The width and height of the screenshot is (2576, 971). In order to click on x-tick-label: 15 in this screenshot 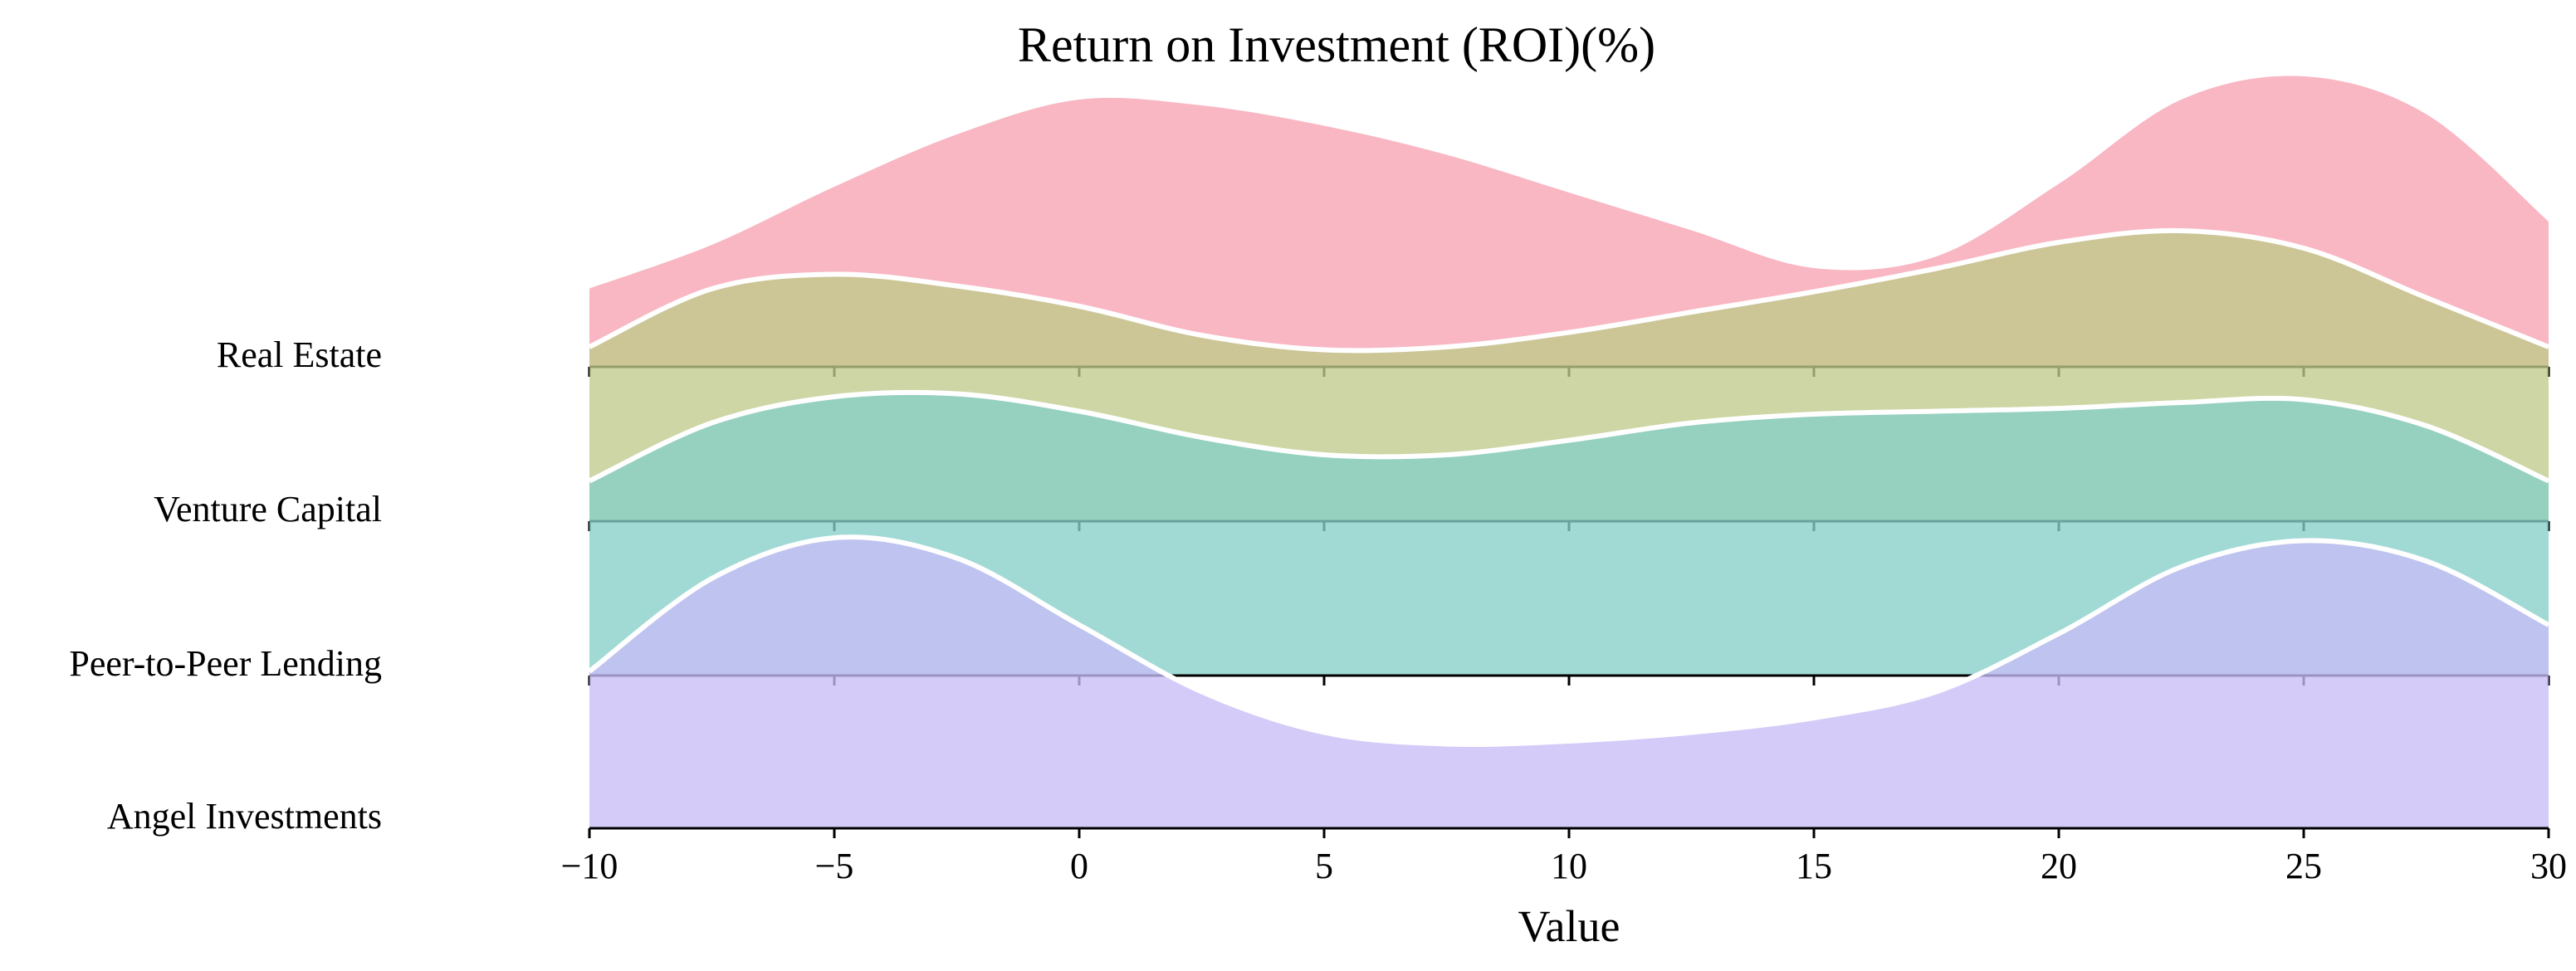, I will do `click(1814, 866)`.